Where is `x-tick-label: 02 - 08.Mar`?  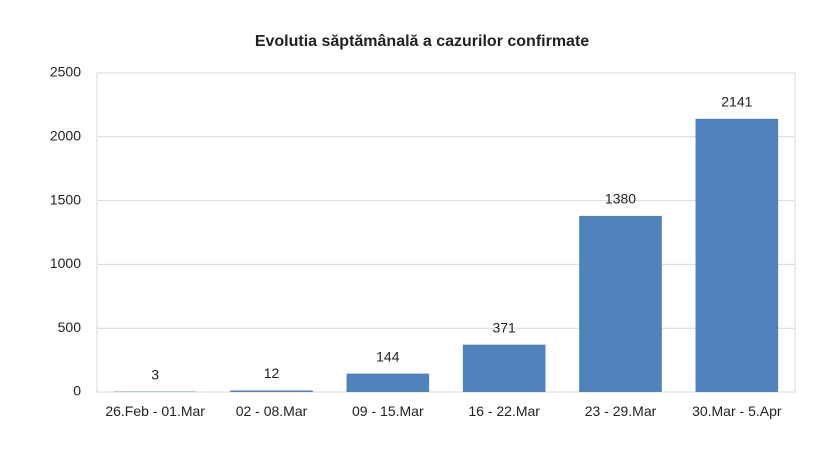 x-tick-label: 02 - 08.Mar is located at coordinates (271, 411).